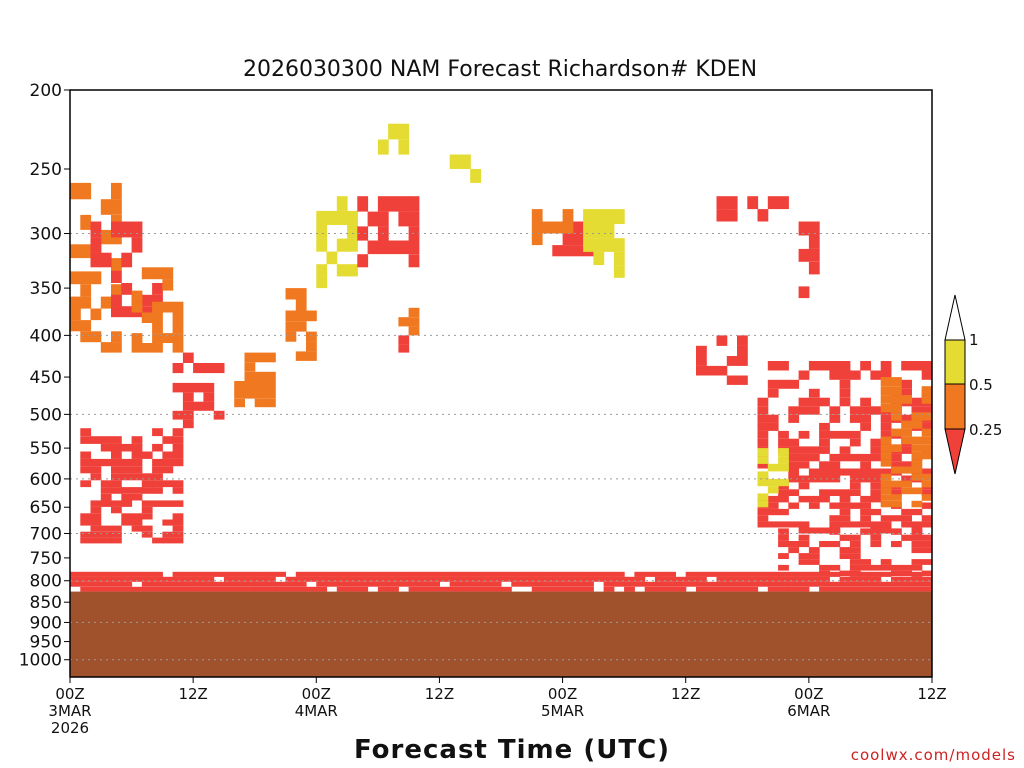  Describe the element at coordinates (46, 235) in the screenshot. I see `y-tick-label: 300` at that location.